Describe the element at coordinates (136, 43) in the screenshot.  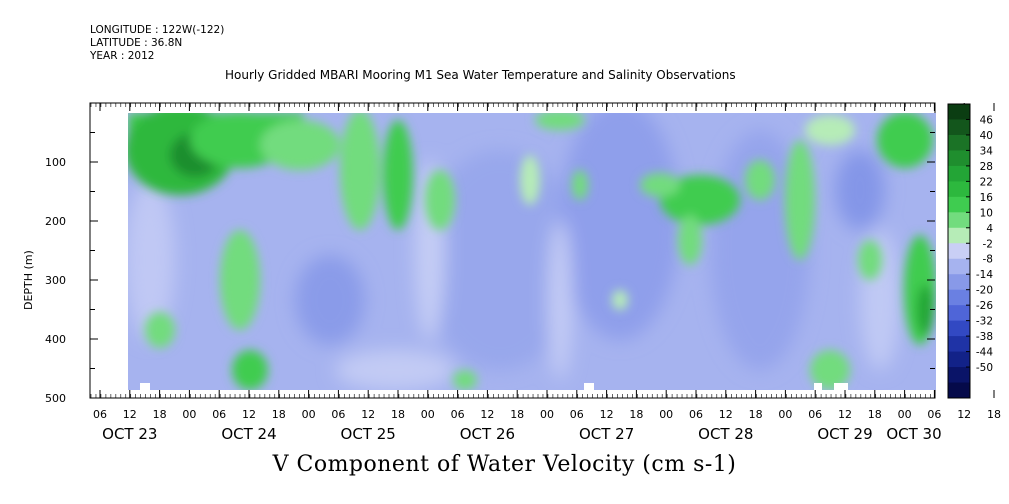
I see `latitude-label: LATITUDE : 36.8N` at that location.